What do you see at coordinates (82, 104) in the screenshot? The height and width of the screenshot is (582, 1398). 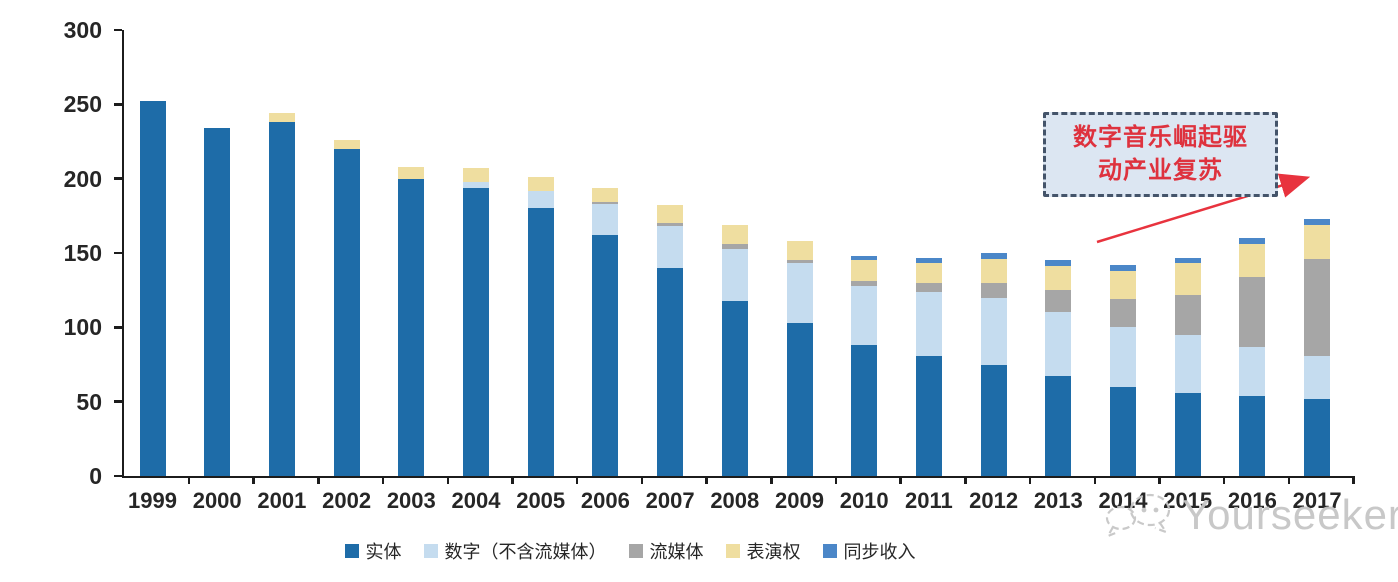 I see `y-axis-label: 250` at bounding box center [82, 104].